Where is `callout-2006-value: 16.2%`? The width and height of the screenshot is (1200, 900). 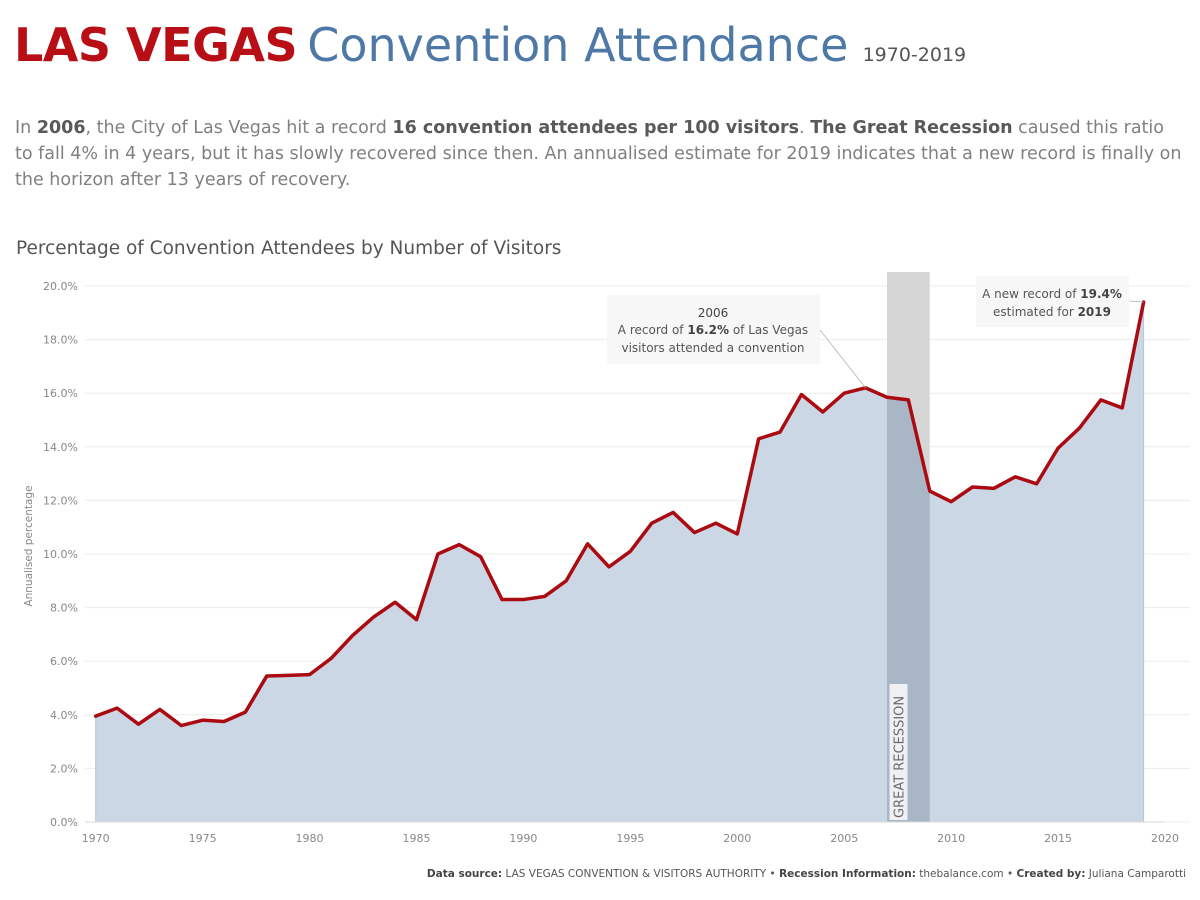
callout-2006-value: 16.2% is located at coordinates (708, 330).